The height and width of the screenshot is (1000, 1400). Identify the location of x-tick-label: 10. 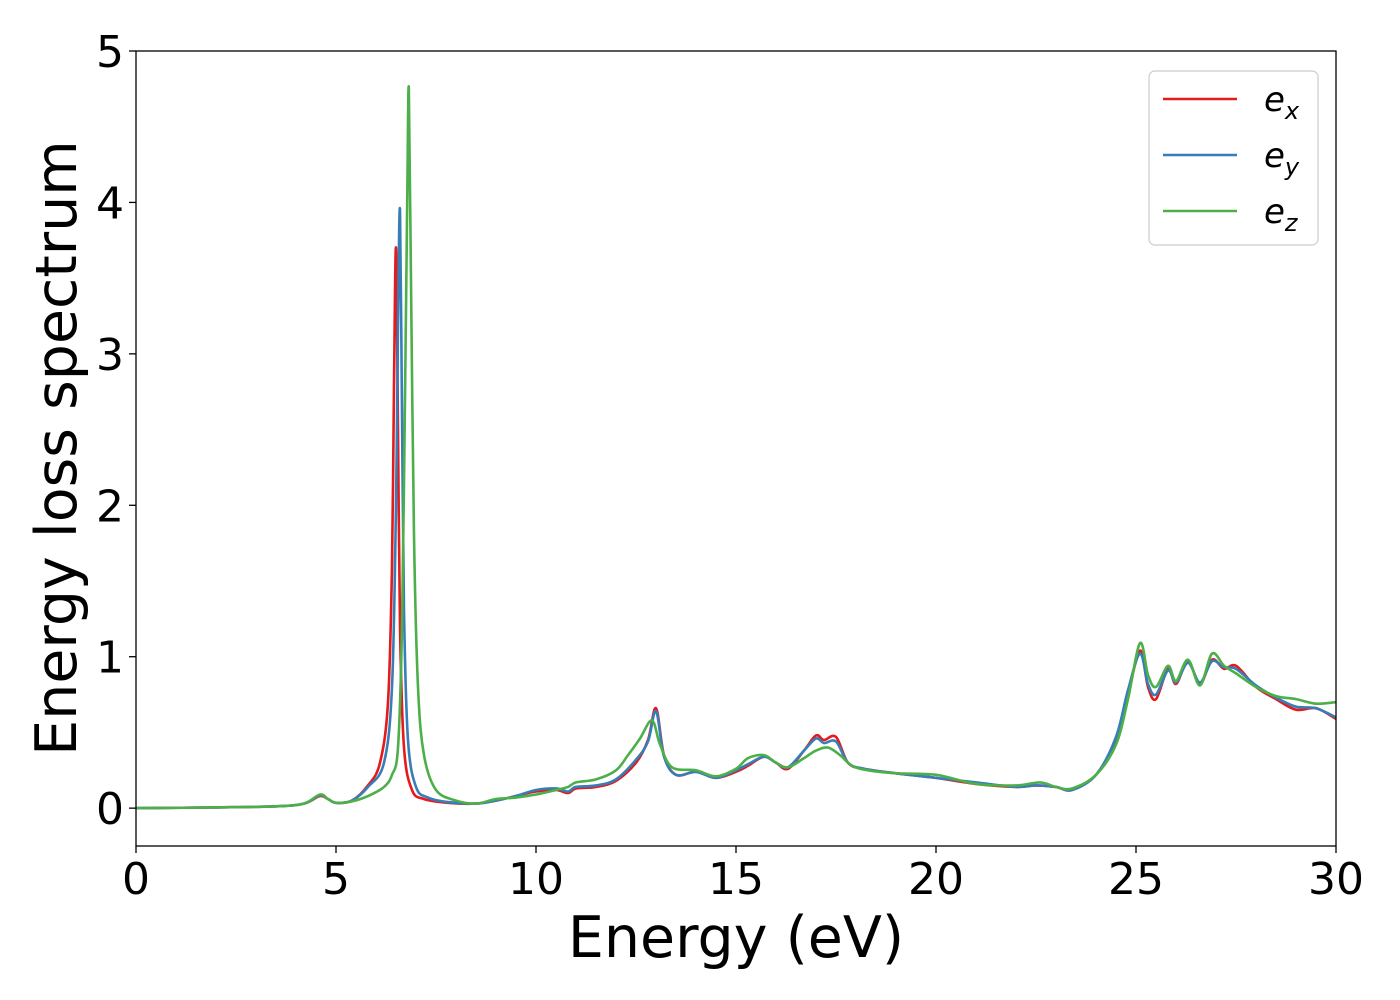
(536, 879).